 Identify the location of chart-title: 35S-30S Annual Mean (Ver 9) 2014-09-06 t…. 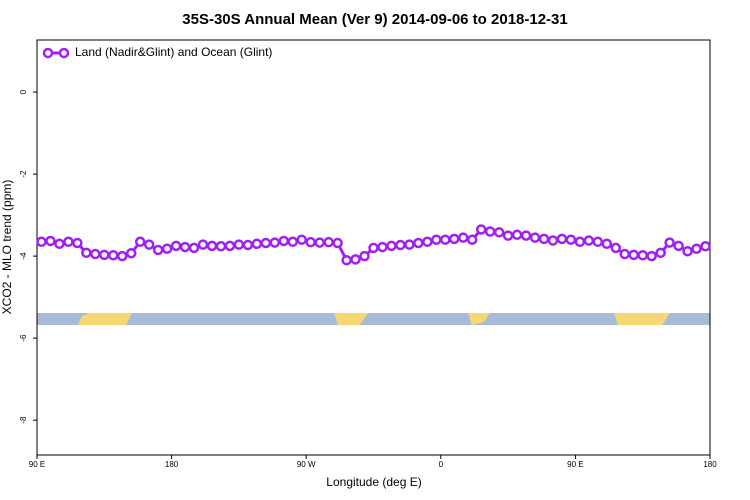
(374, 19).